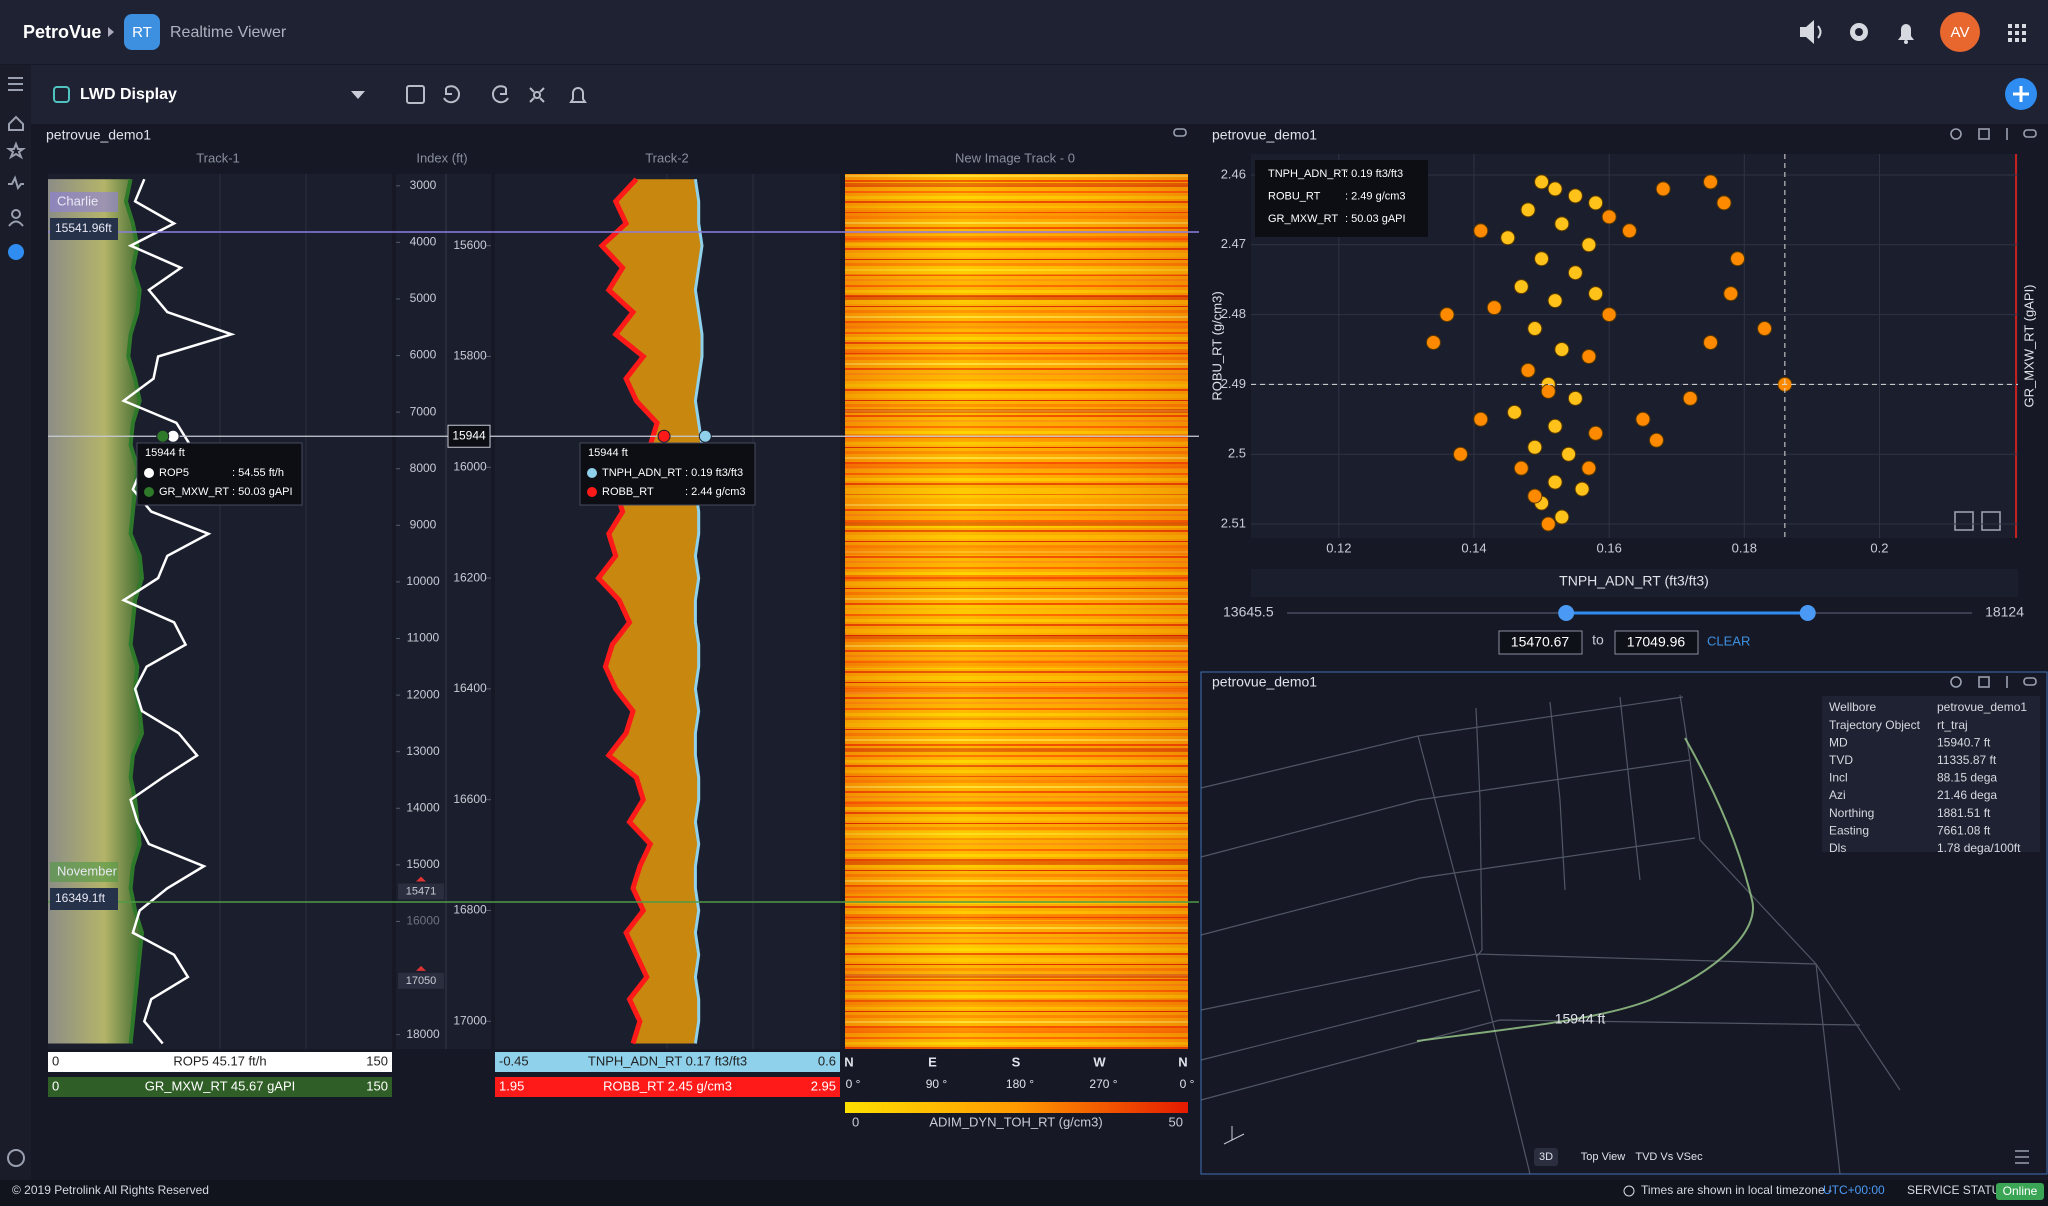  I want to click on sidebar-add, so click(16, 252).